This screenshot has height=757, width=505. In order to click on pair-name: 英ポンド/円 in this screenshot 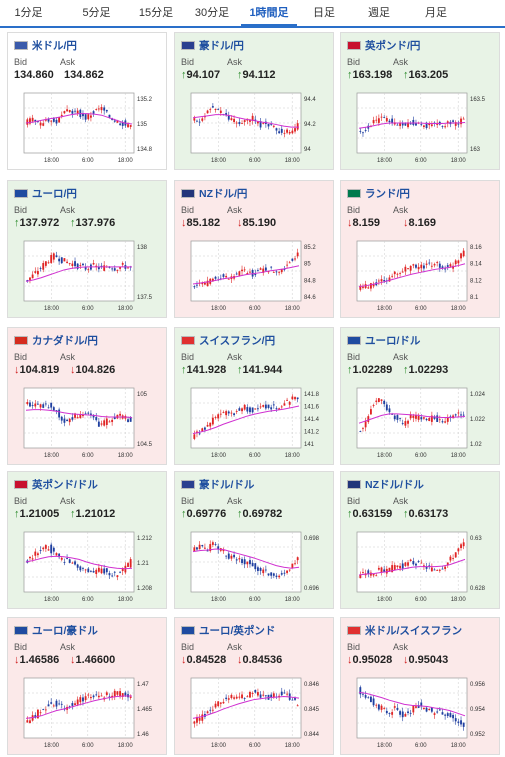, I will do `click(393, 46)`.